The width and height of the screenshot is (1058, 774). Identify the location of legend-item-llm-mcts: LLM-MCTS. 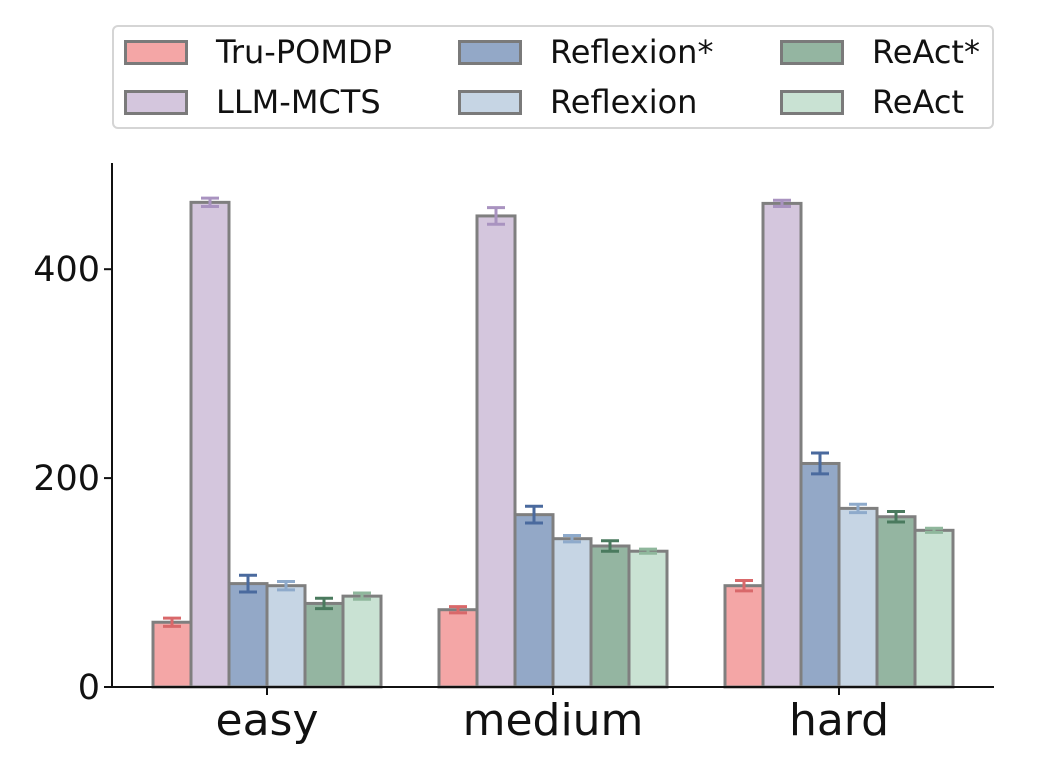
(252, 102).